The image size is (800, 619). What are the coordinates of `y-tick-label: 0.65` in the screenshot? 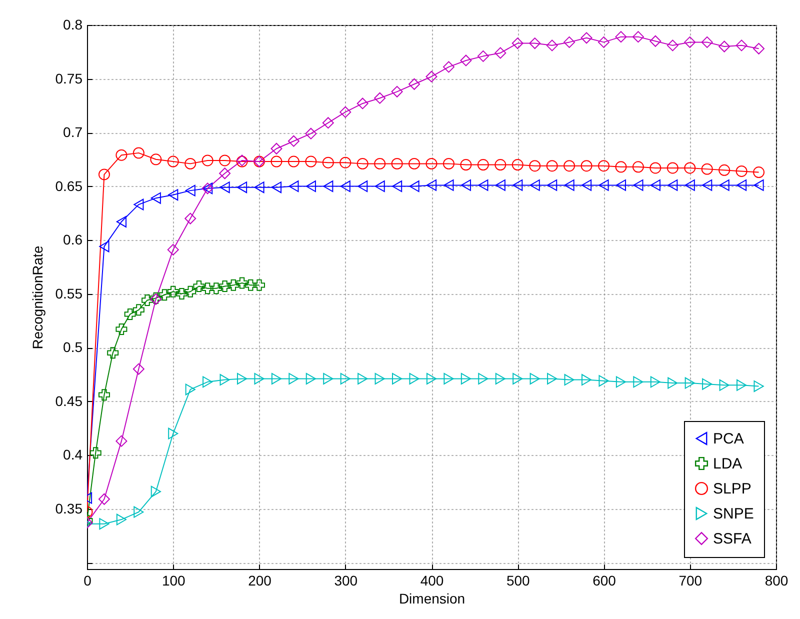 It's located at (69, 186).